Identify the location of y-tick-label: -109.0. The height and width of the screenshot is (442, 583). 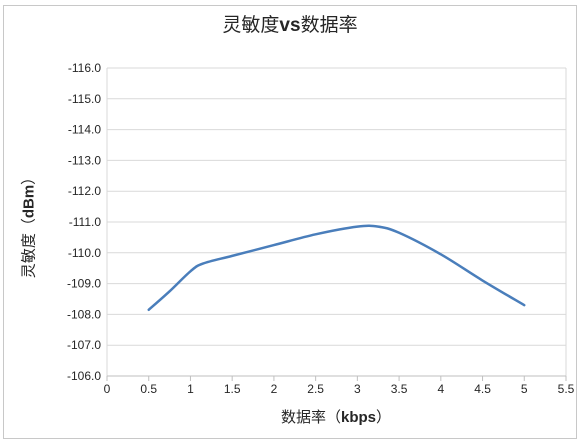
(84, 284).